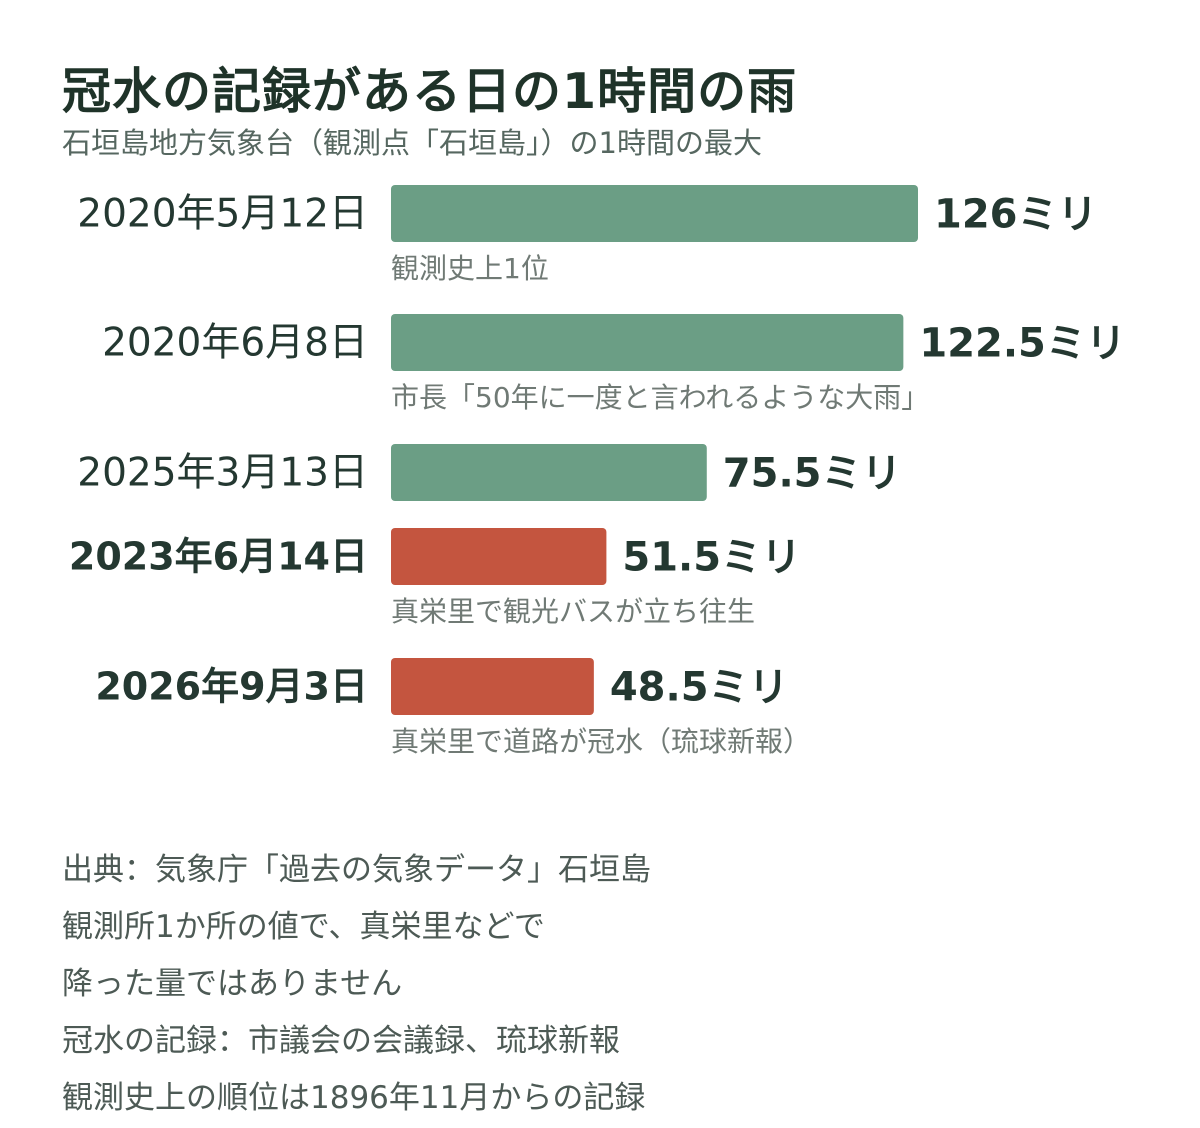  I want to click on source-line: 降った量ではありません, so click(232, 984).